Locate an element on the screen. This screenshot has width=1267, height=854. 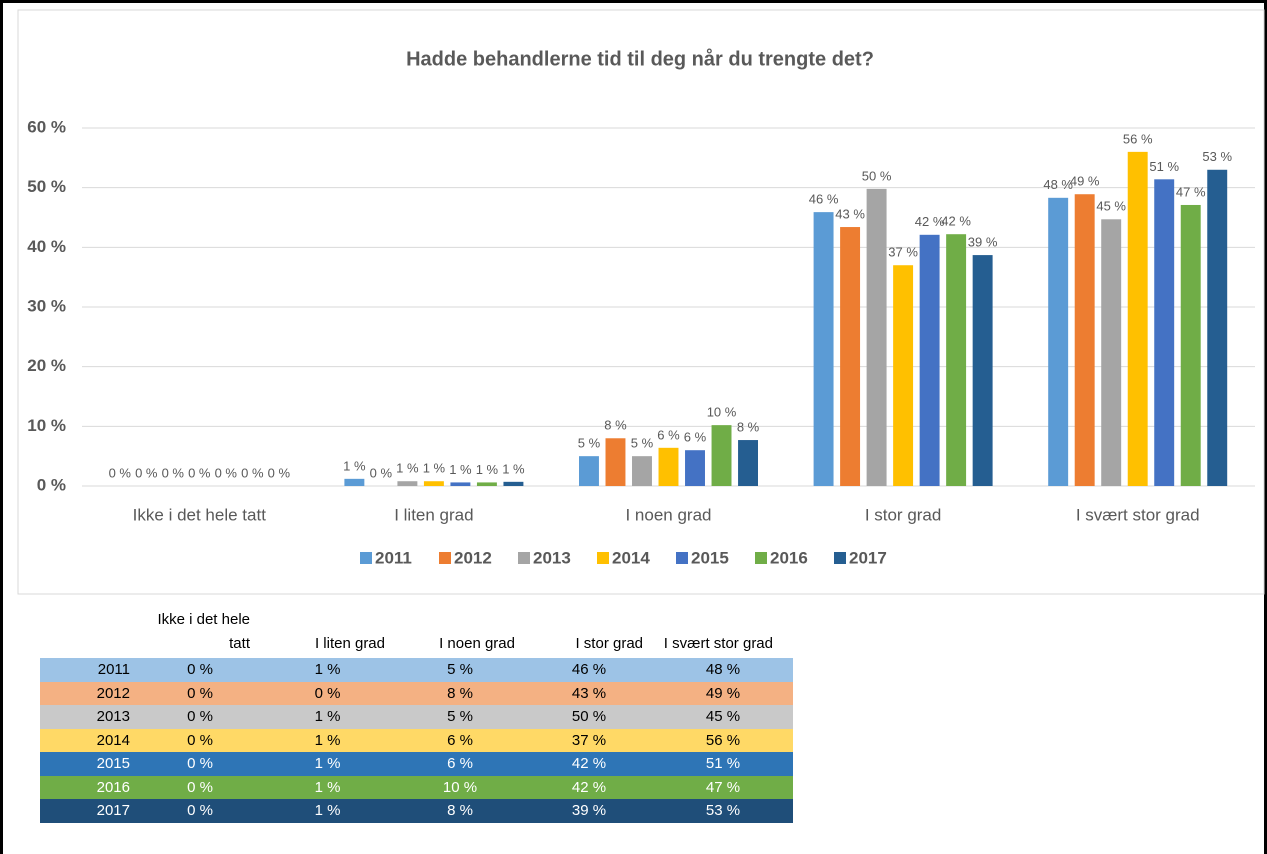
row-label: 2014 is located at coordinates (113, 740).